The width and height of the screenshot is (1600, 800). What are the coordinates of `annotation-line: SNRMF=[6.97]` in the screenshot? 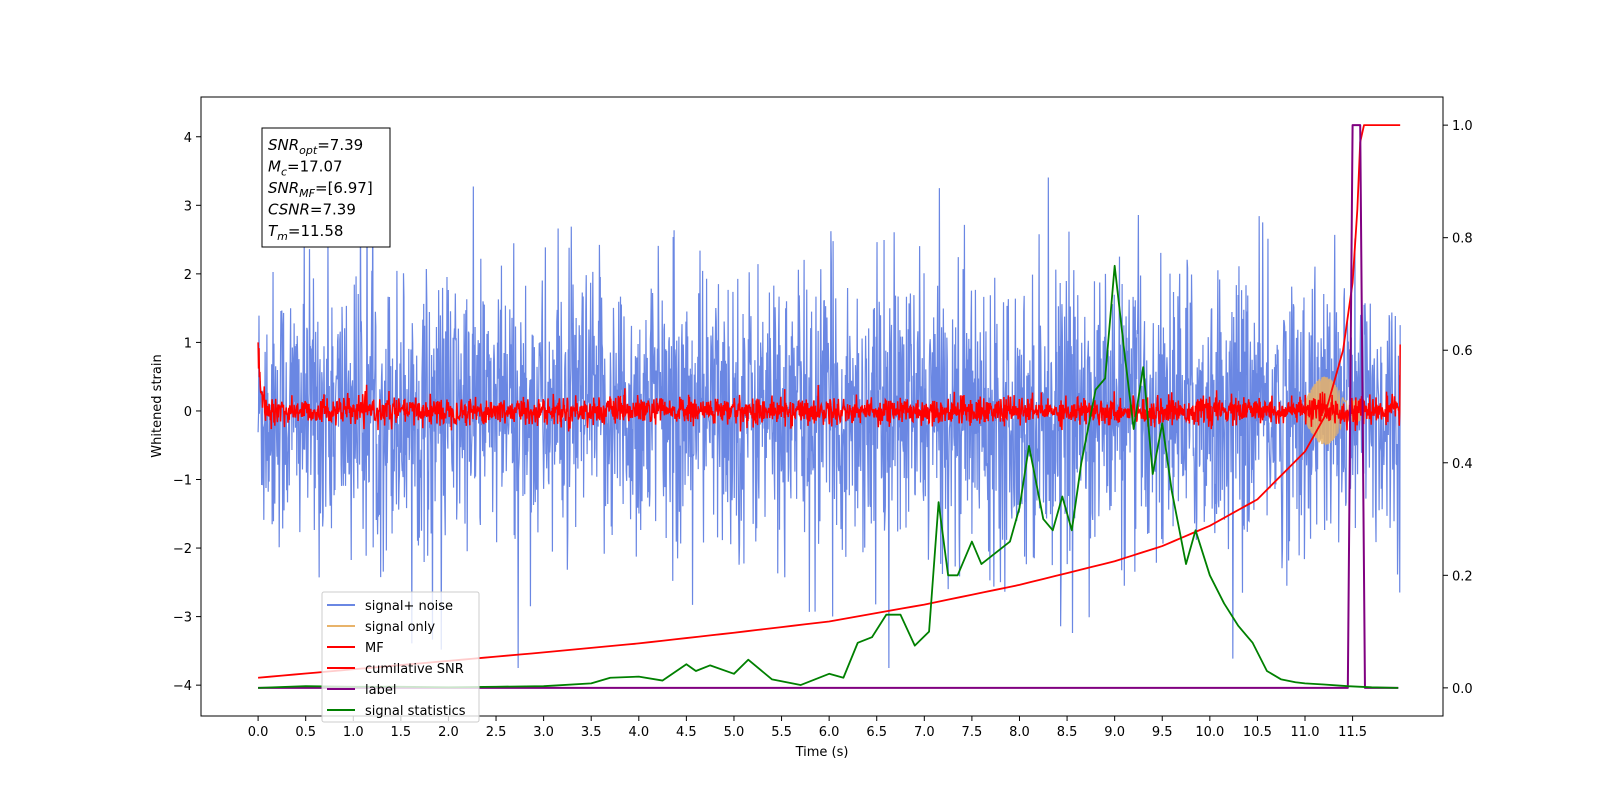 It's located at (320, 189).